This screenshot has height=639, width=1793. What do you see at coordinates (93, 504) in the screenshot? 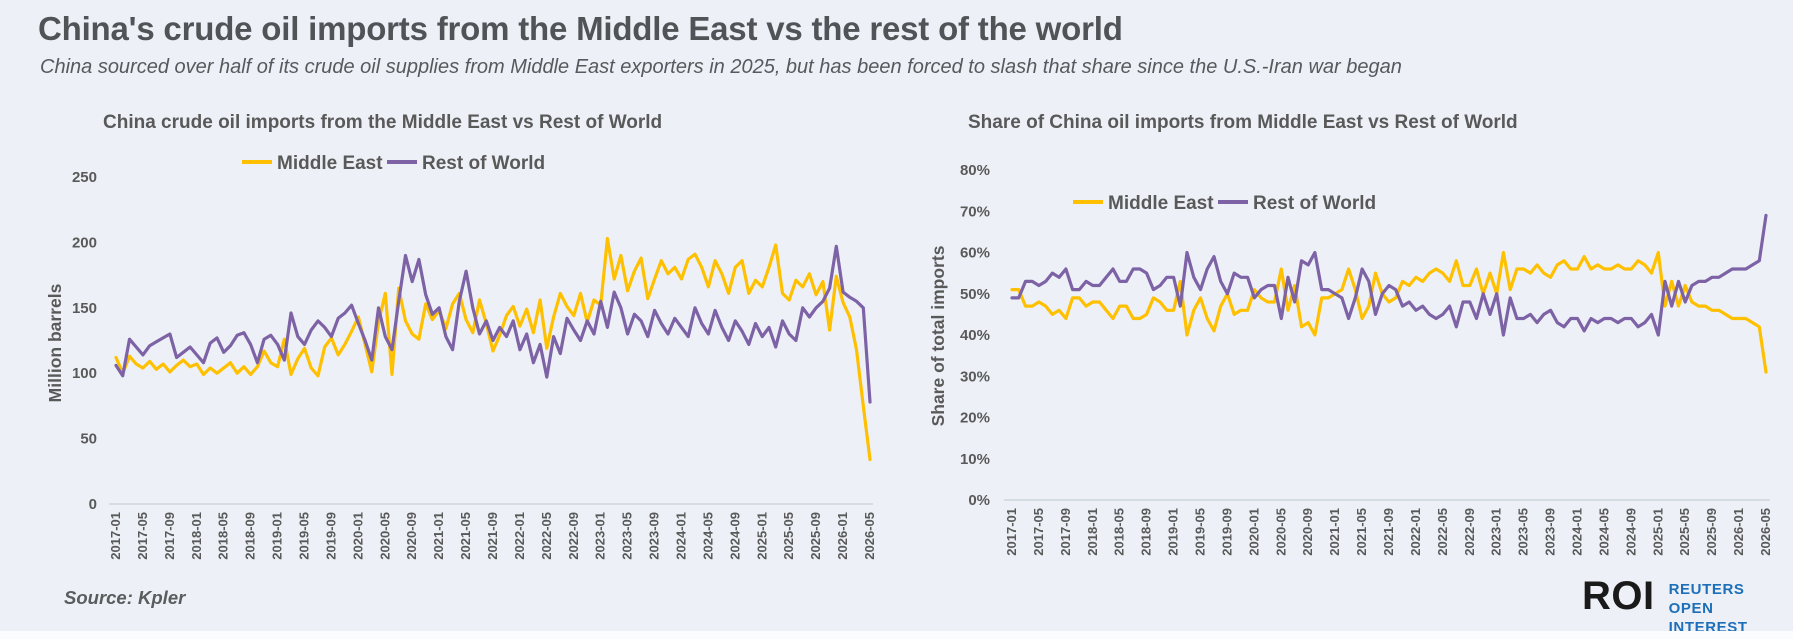
I see `y-tick-label: 0` at bounding box center [93, 504].